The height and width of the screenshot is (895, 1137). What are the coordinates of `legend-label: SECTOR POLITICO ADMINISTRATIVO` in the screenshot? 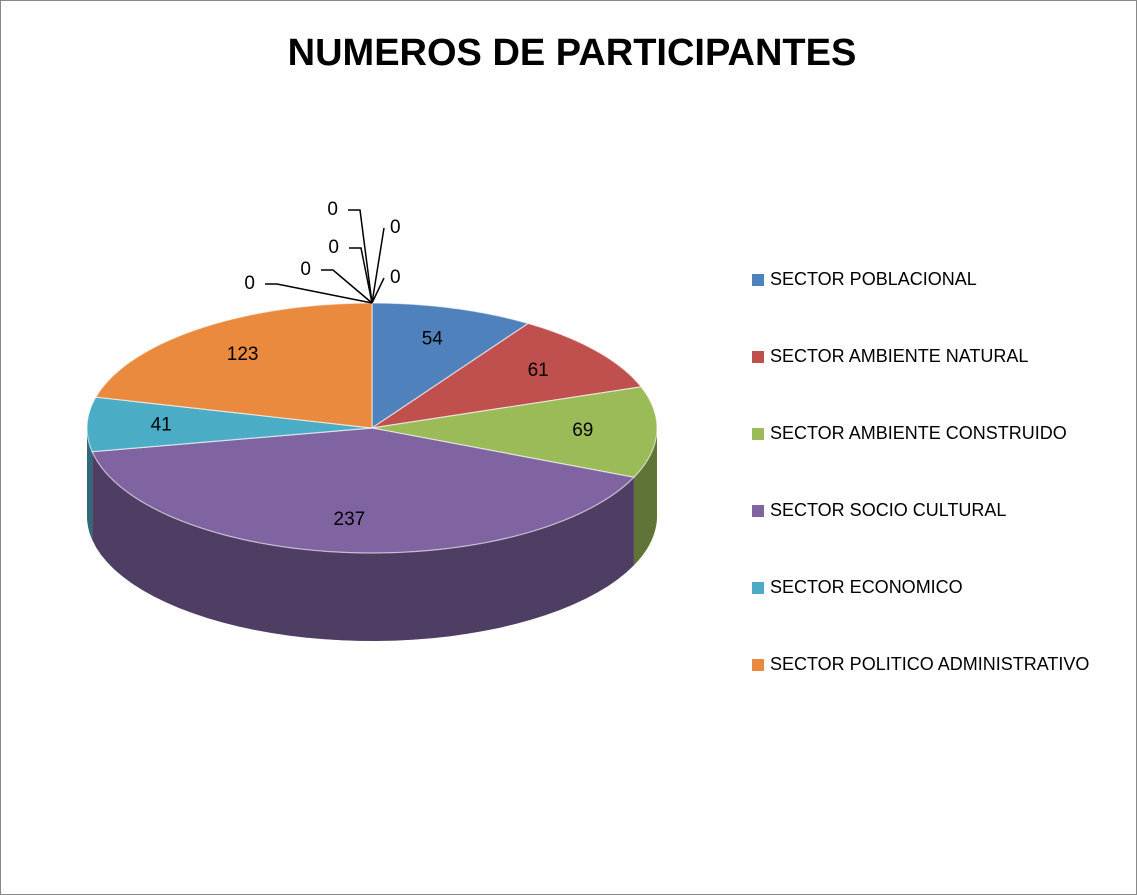 It's located at (929, 664).